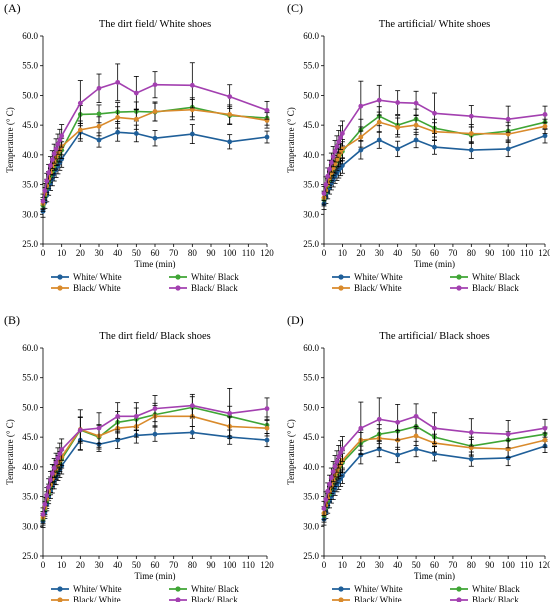 This screenshot has width=550, height=602. What do you see at coordinates (100, 565) in the screenshot?
I see `x-tick-label: 30` at bounding box center [100, 565].